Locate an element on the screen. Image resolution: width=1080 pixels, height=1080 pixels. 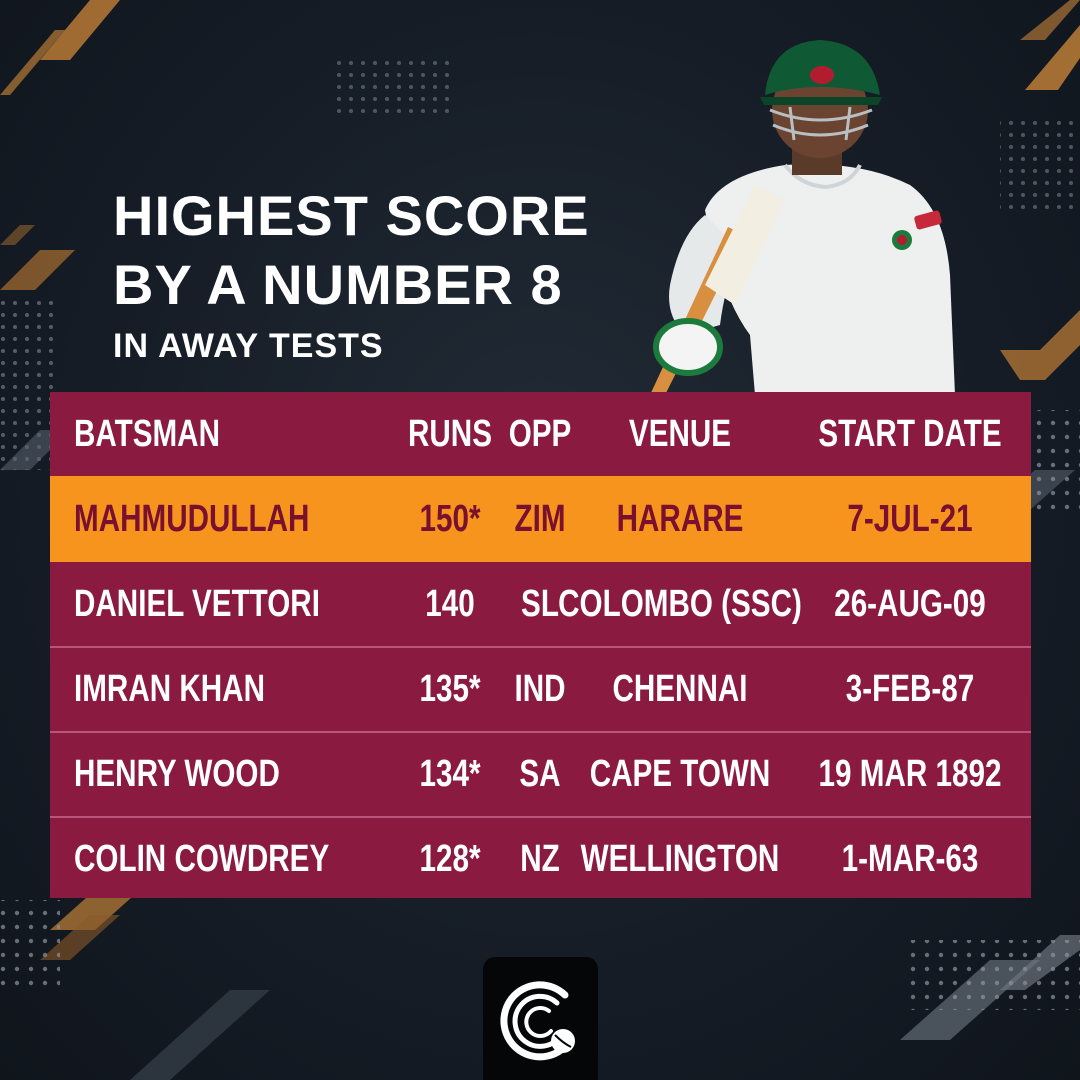
table-row: IMRAN KHAN 135* IND CHENNAI 3-FEB-87 is located at coordinates (540, 689).